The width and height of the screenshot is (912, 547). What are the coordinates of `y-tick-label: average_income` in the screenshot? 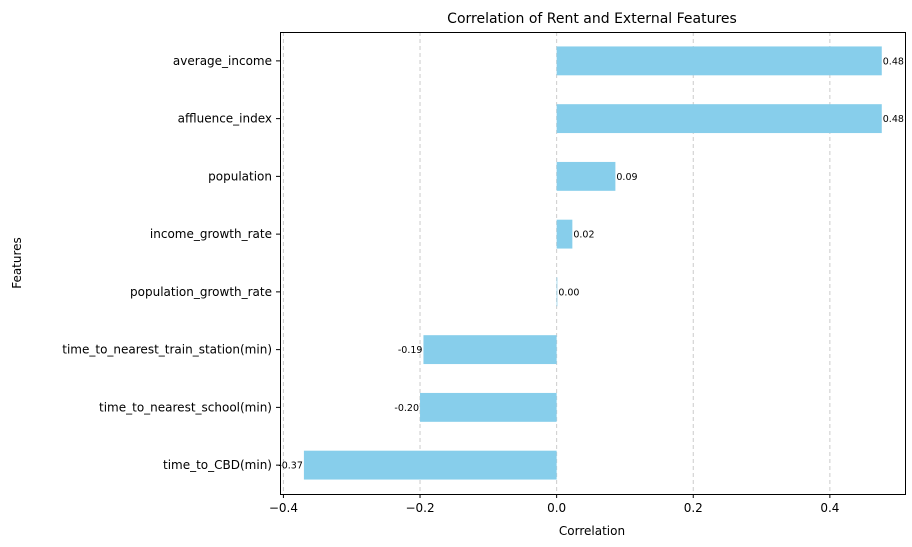 It's located at (222, 61).